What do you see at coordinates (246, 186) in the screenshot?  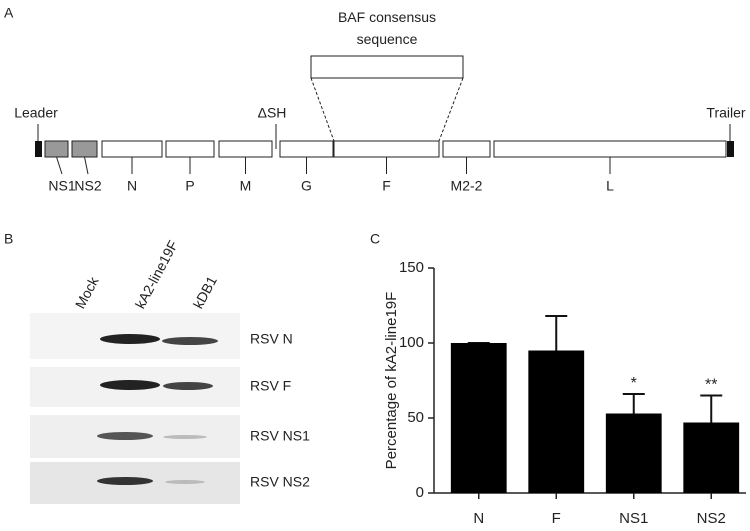 I see `gene-label: M` at bounding box center [246, 186].